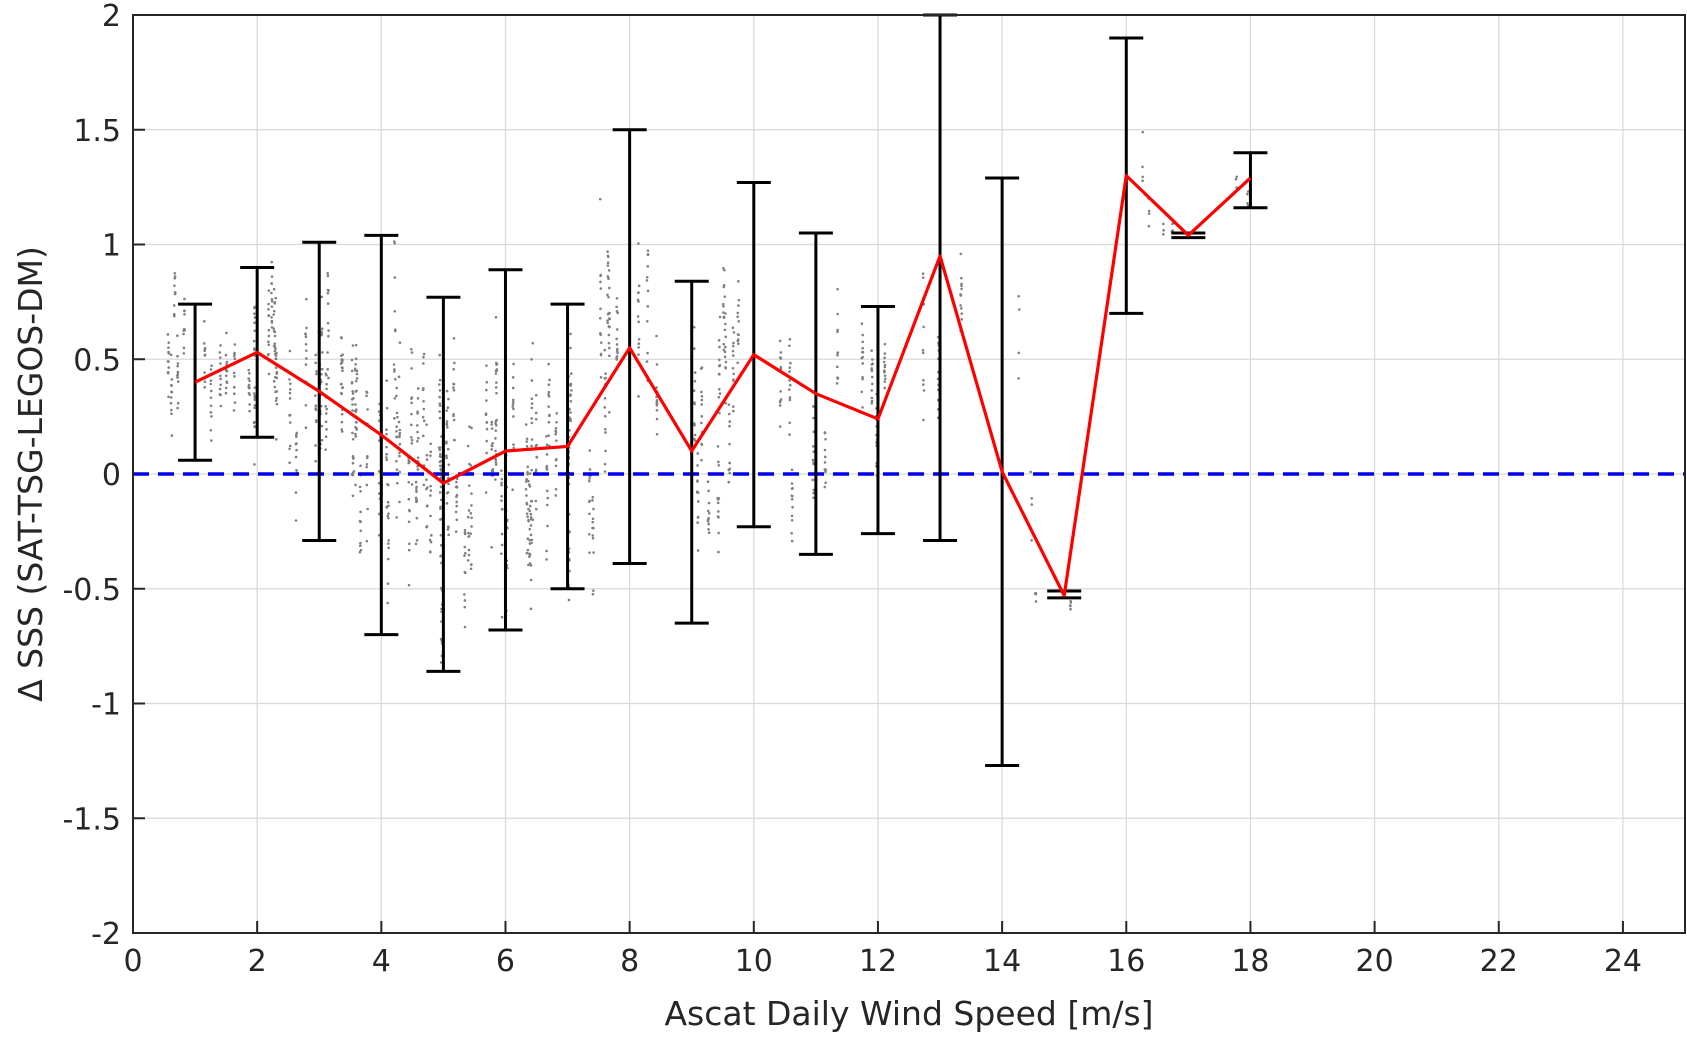 This screenshot has width=1687, height=1039. What do you see at coordinates (1126, 961) in the screenshot?
I see `x-tick-label: 16` at bounding box center [1126, 961].